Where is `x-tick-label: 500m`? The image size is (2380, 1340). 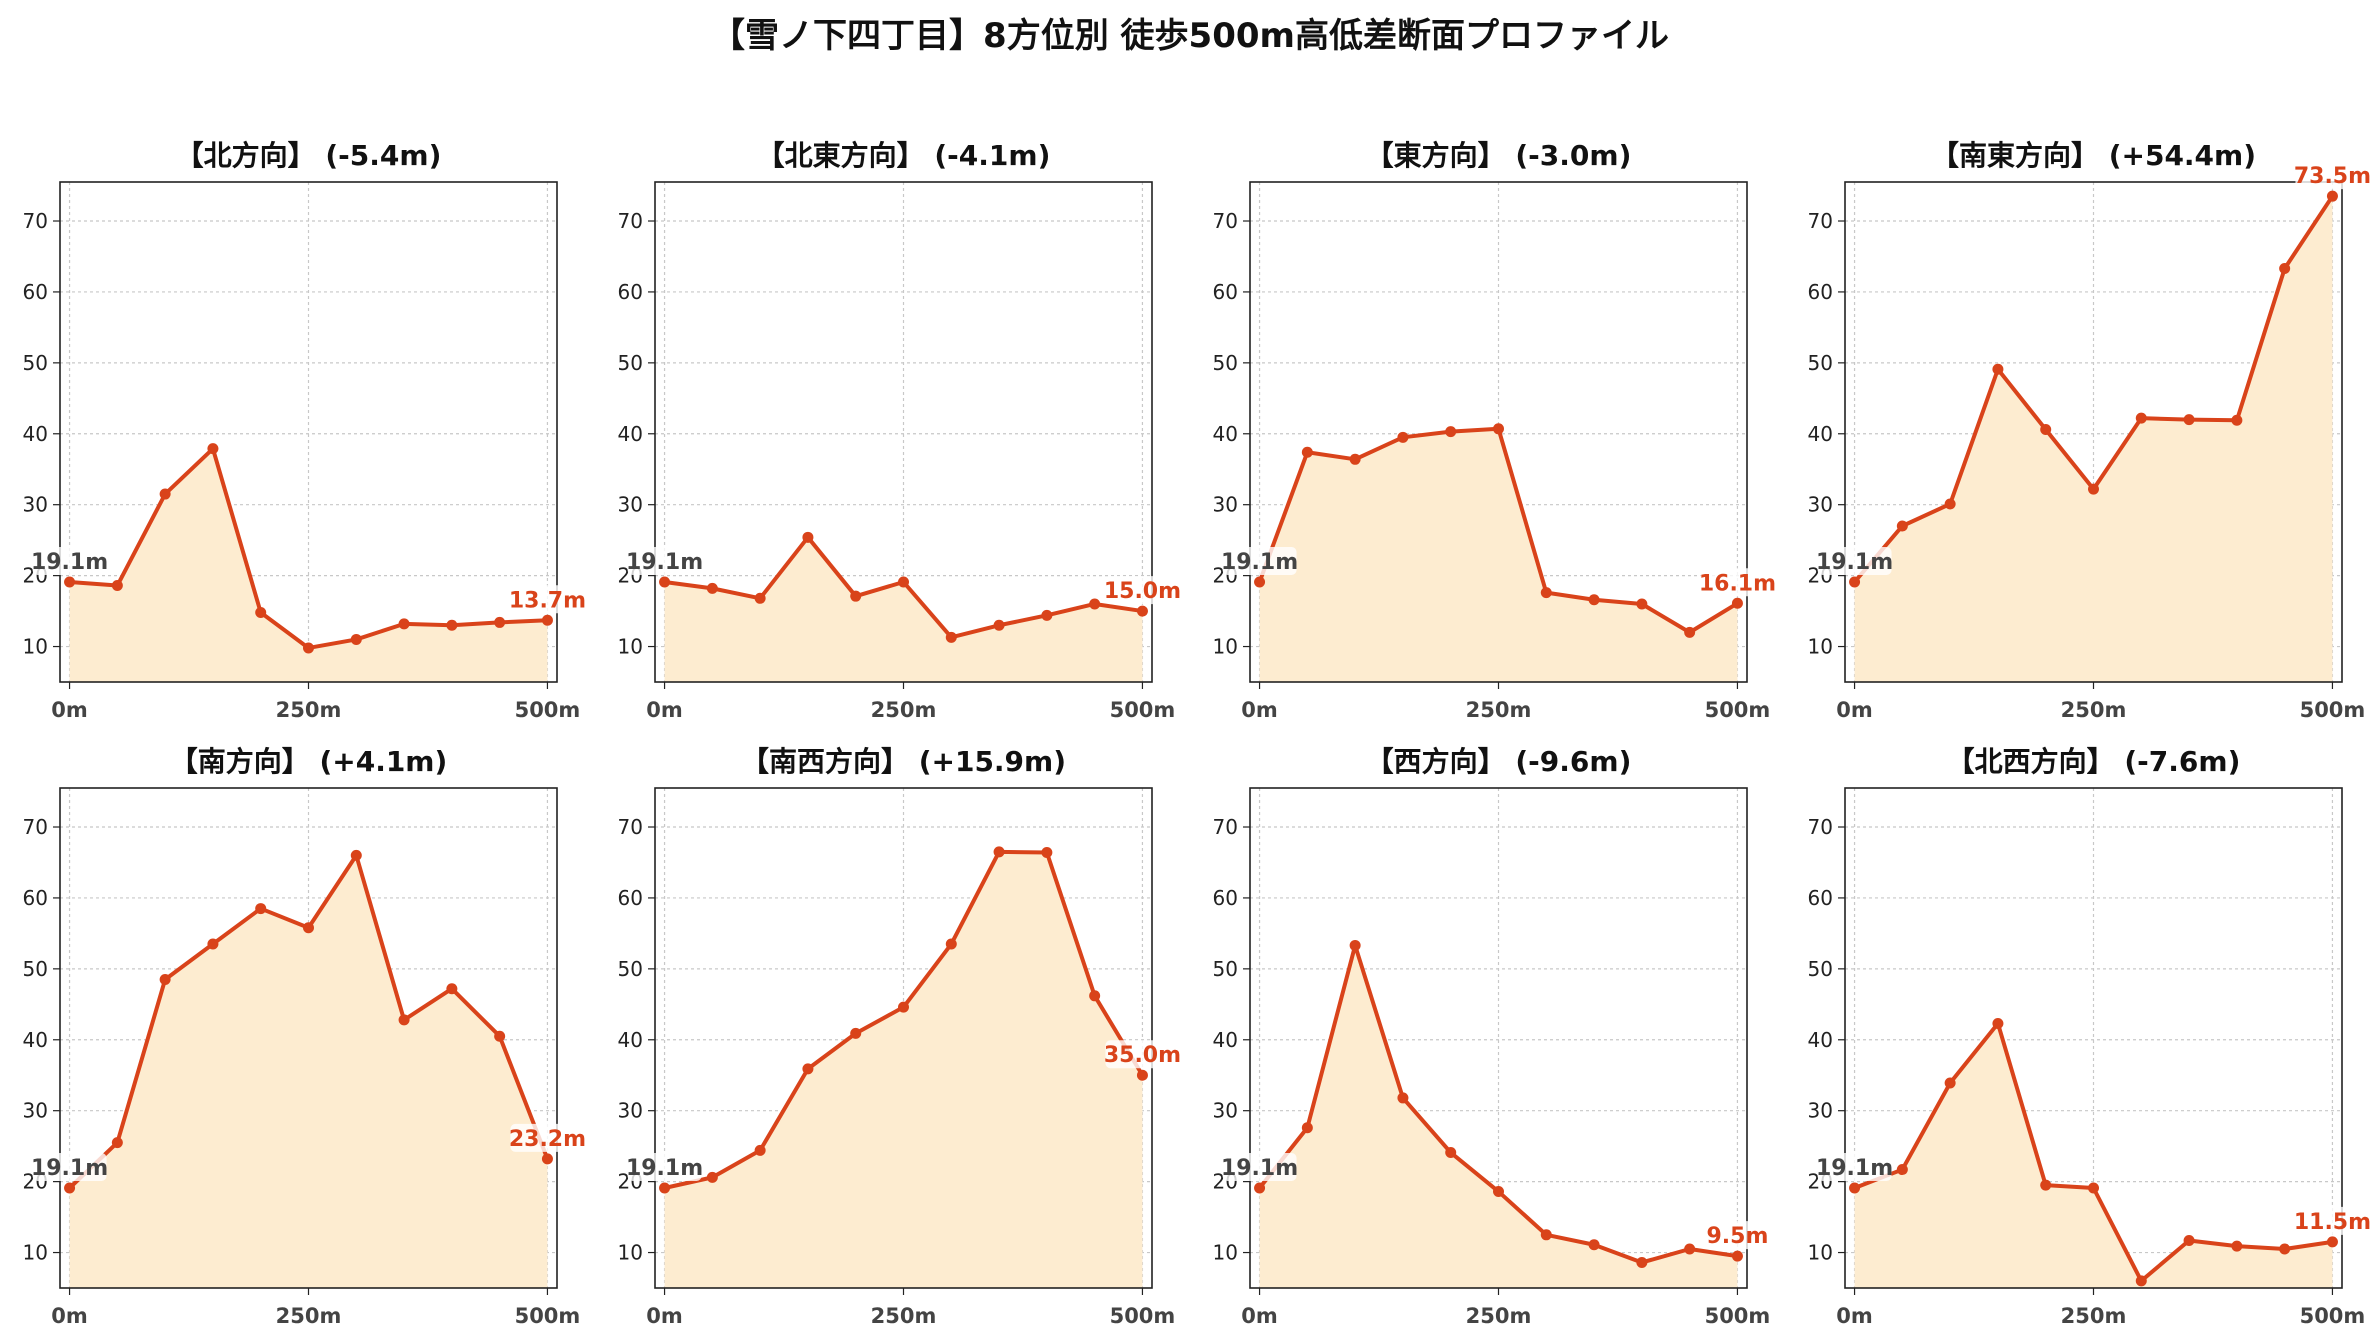 x-tick-label: 500m is located at coordinates (1143, 710).